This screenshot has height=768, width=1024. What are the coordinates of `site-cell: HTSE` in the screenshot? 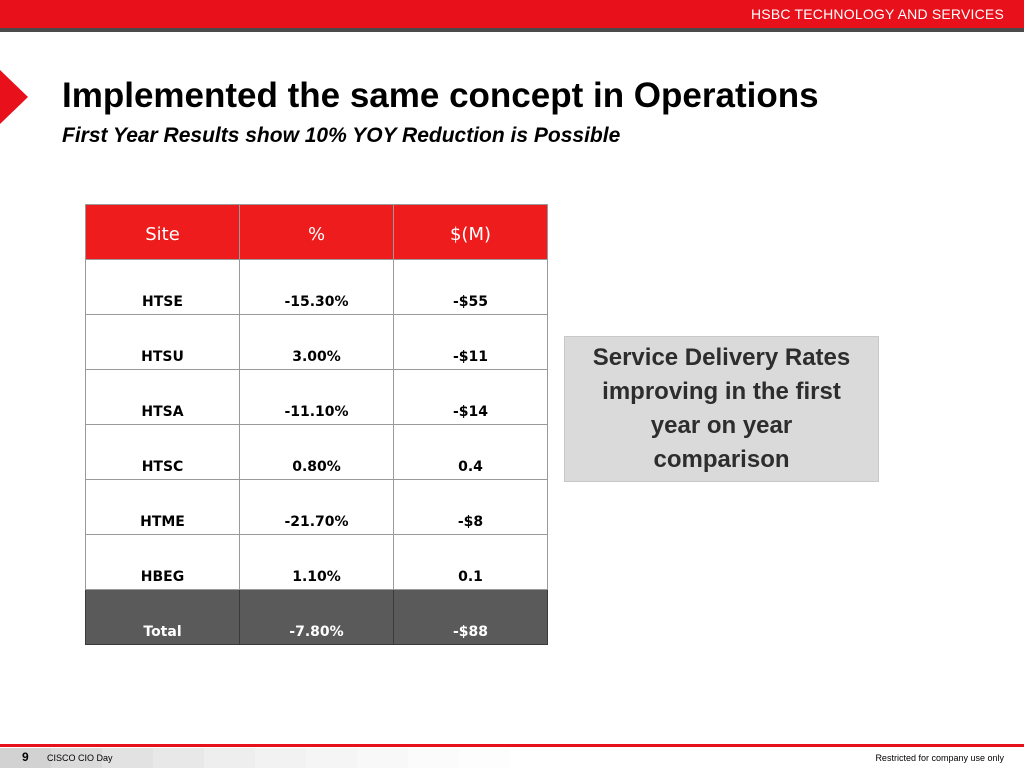 It's located at (162, 287).